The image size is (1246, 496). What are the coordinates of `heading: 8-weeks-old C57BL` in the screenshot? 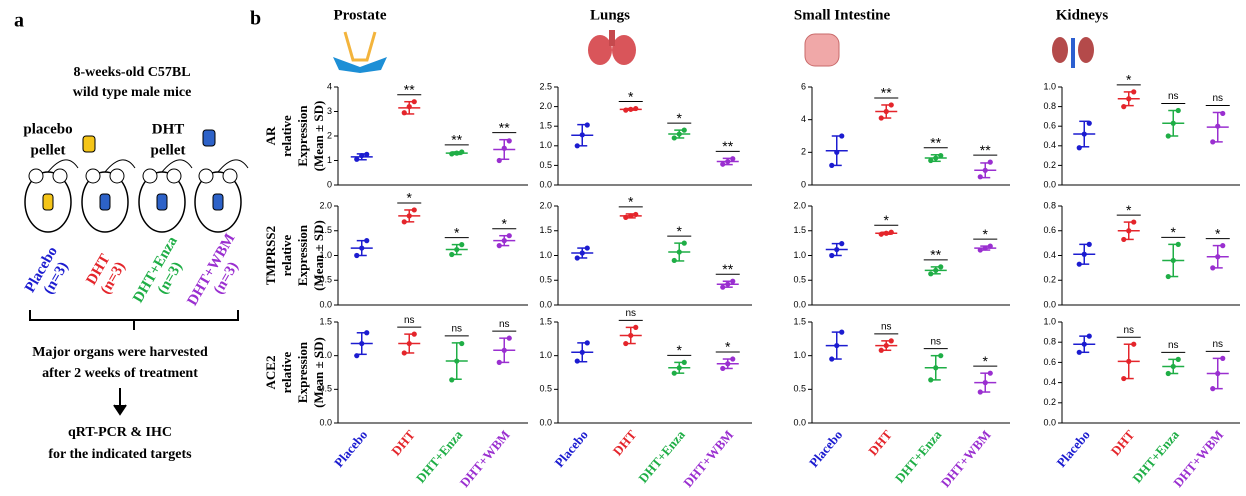 It's located at (131, 72).